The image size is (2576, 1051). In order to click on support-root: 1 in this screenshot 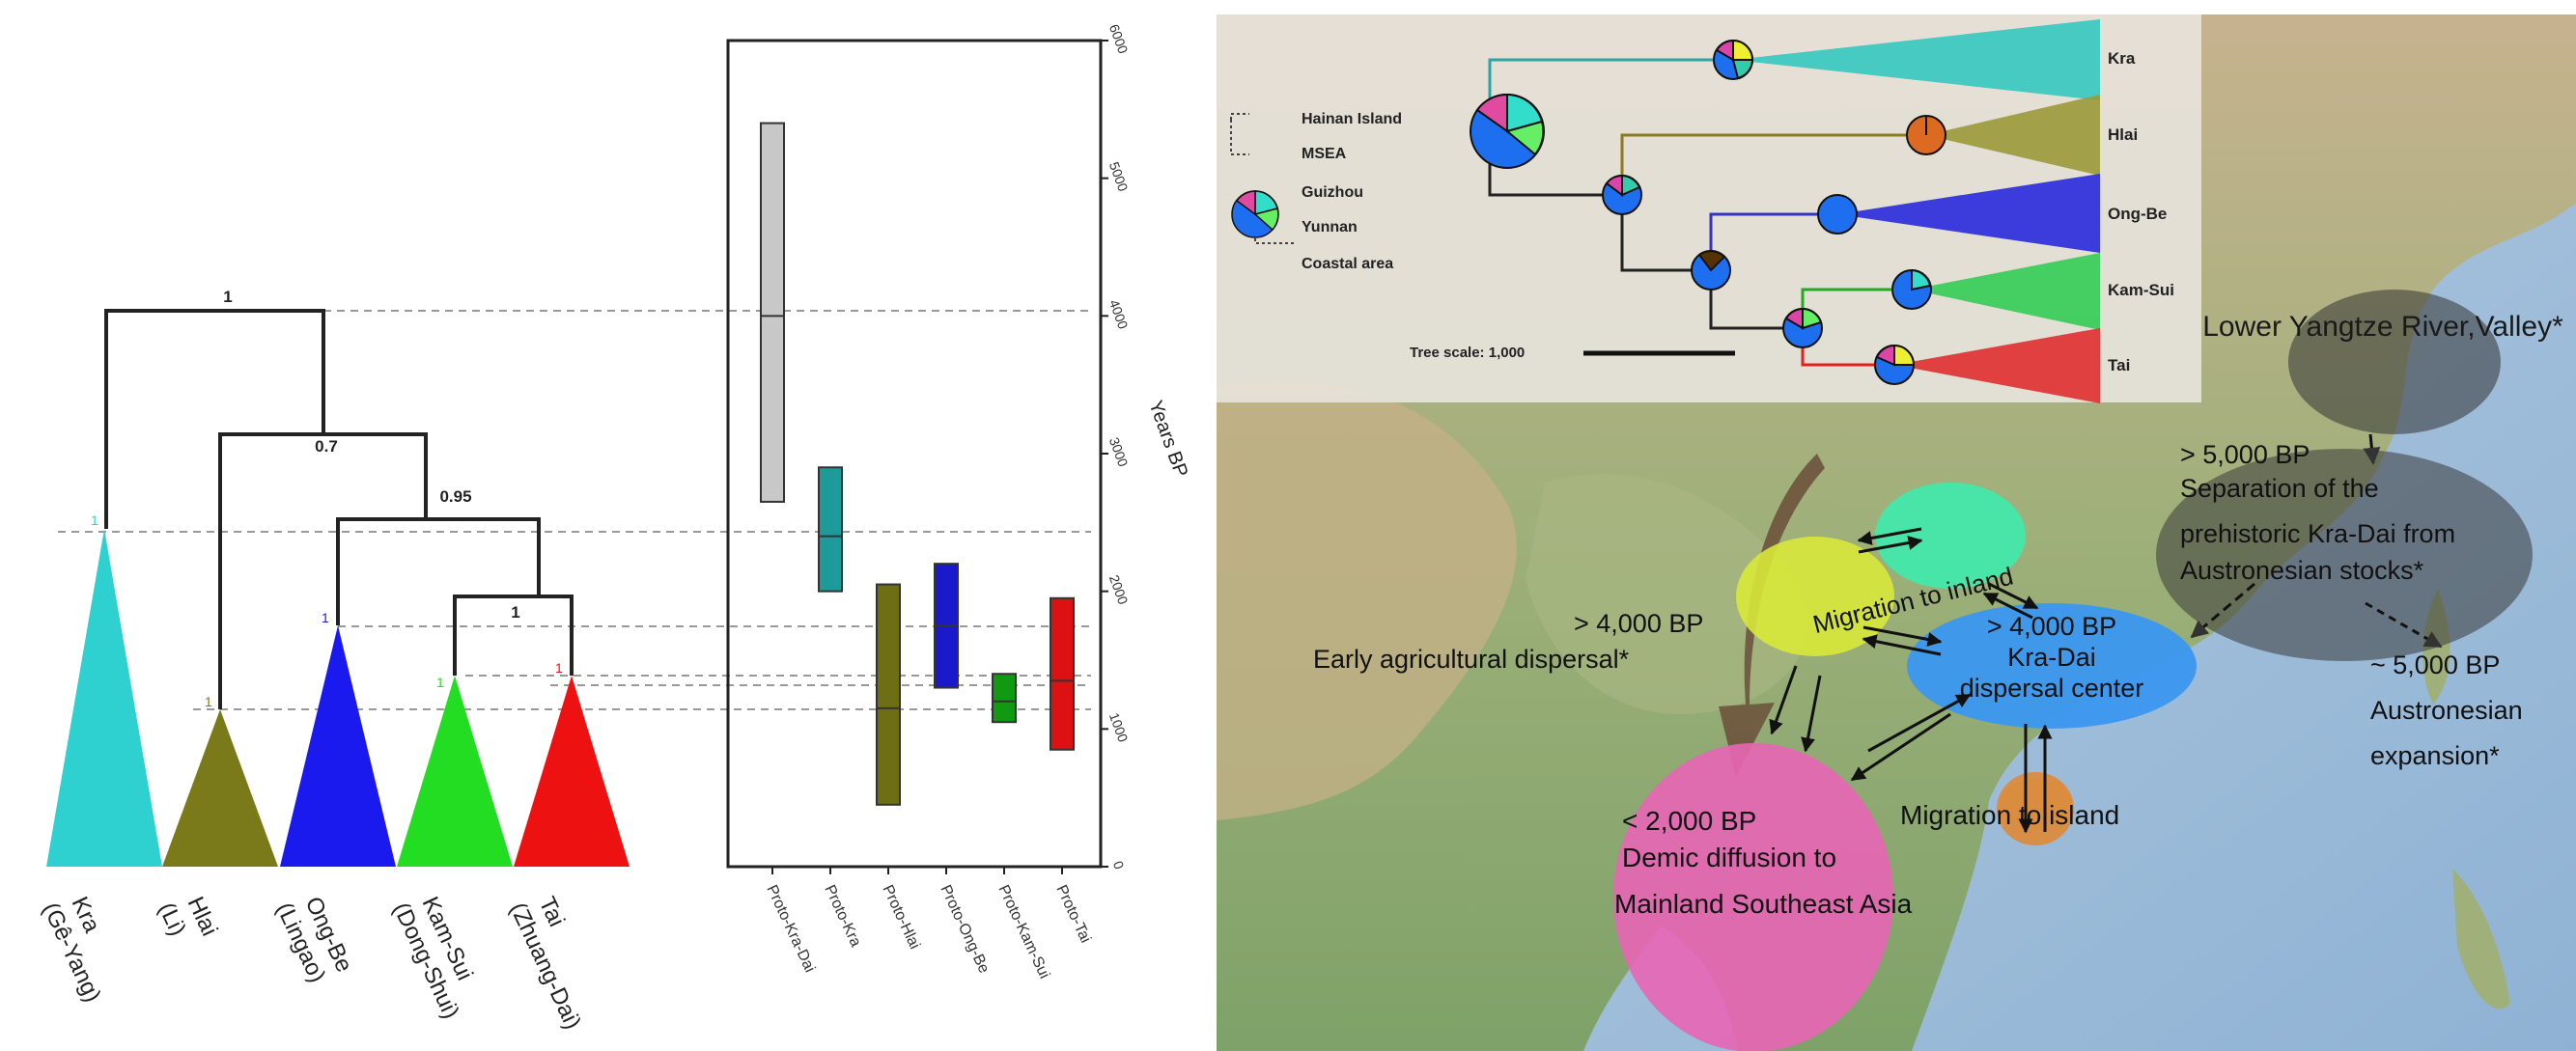, I will do `click(228, 297)`.